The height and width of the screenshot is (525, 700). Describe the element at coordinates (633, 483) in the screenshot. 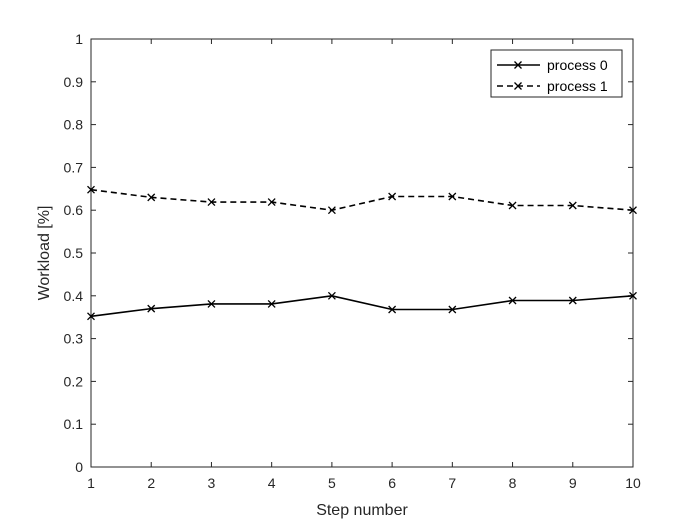

I see `x-tick-label: 10` at that location.